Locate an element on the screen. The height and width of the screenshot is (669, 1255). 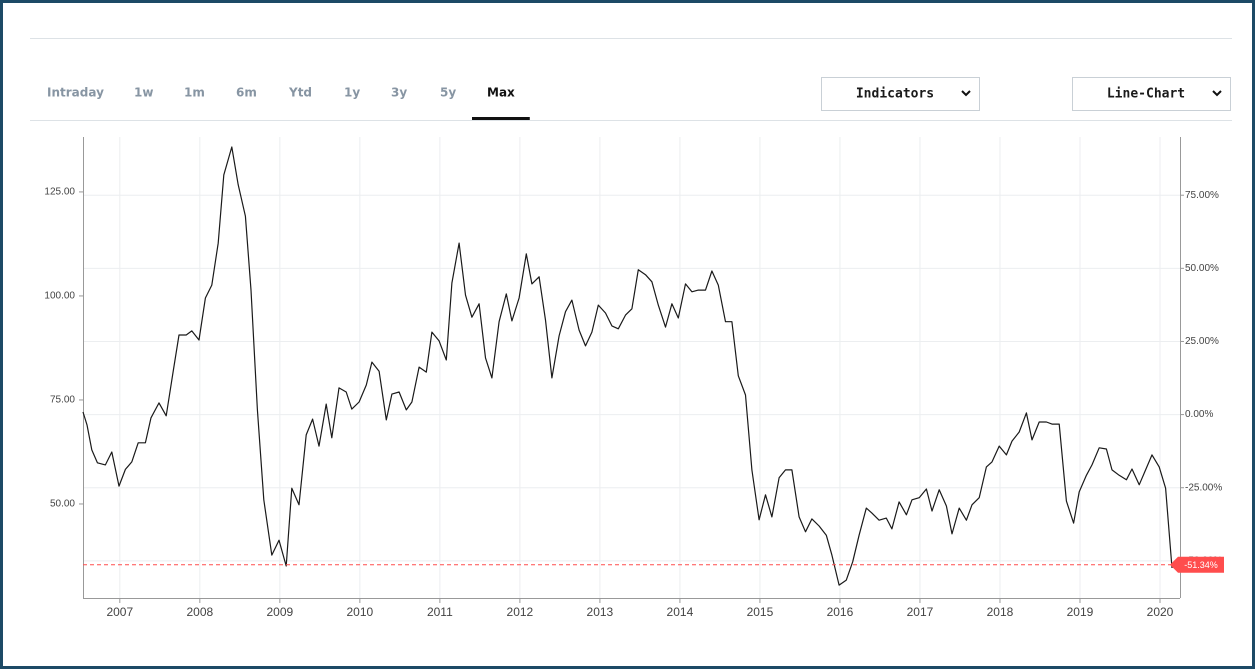
x-tick-label: 2011 is located at coordinates (440, 612).